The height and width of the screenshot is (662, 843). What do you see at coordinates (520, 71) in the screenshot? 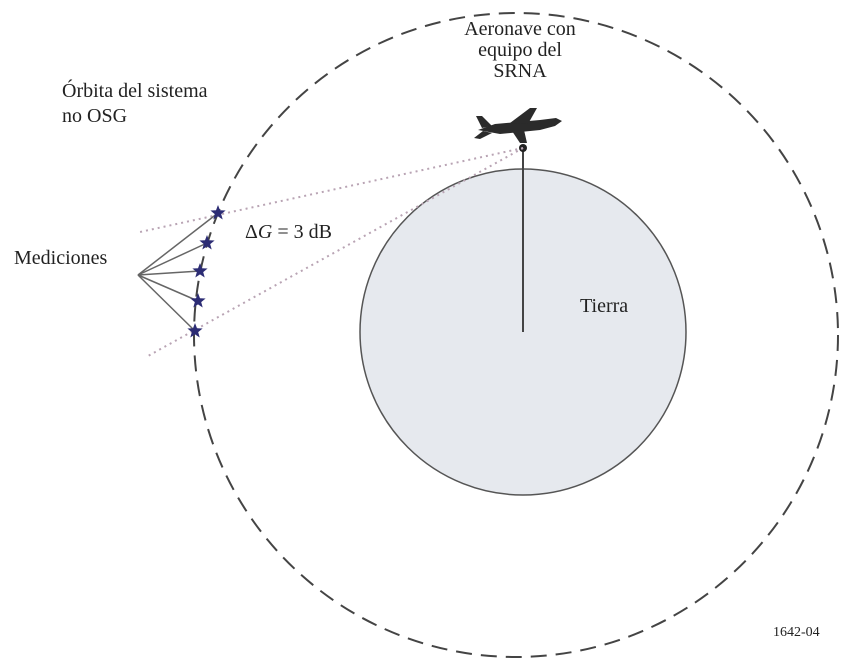
I see `aircraft-label-line: SRNA` at bounding box center [520, 71].